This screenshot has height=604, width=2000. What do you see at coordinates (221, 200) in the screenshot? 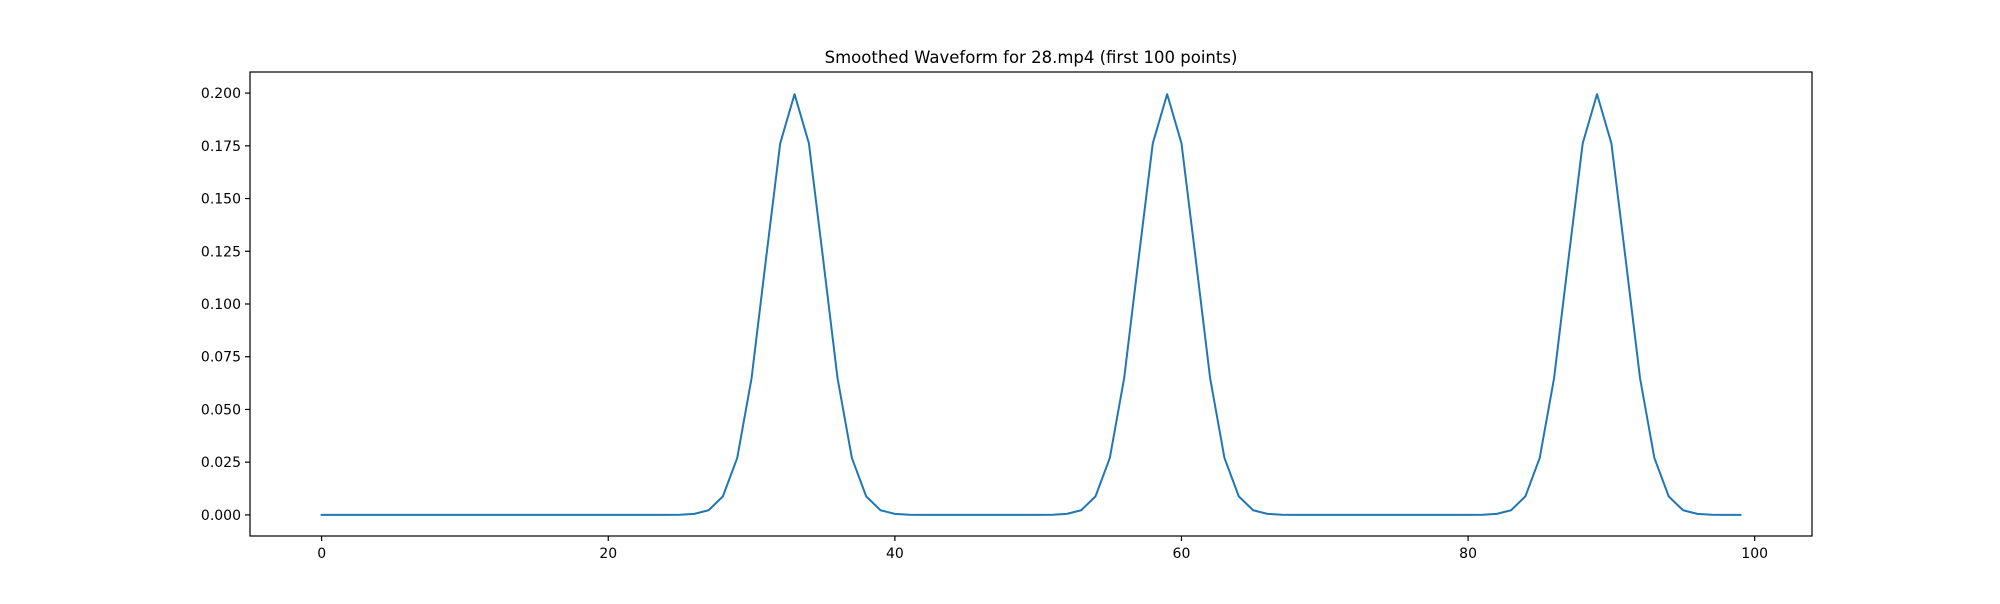
I see `y-tick-label: 0.150` at bounding box center [221, 200].